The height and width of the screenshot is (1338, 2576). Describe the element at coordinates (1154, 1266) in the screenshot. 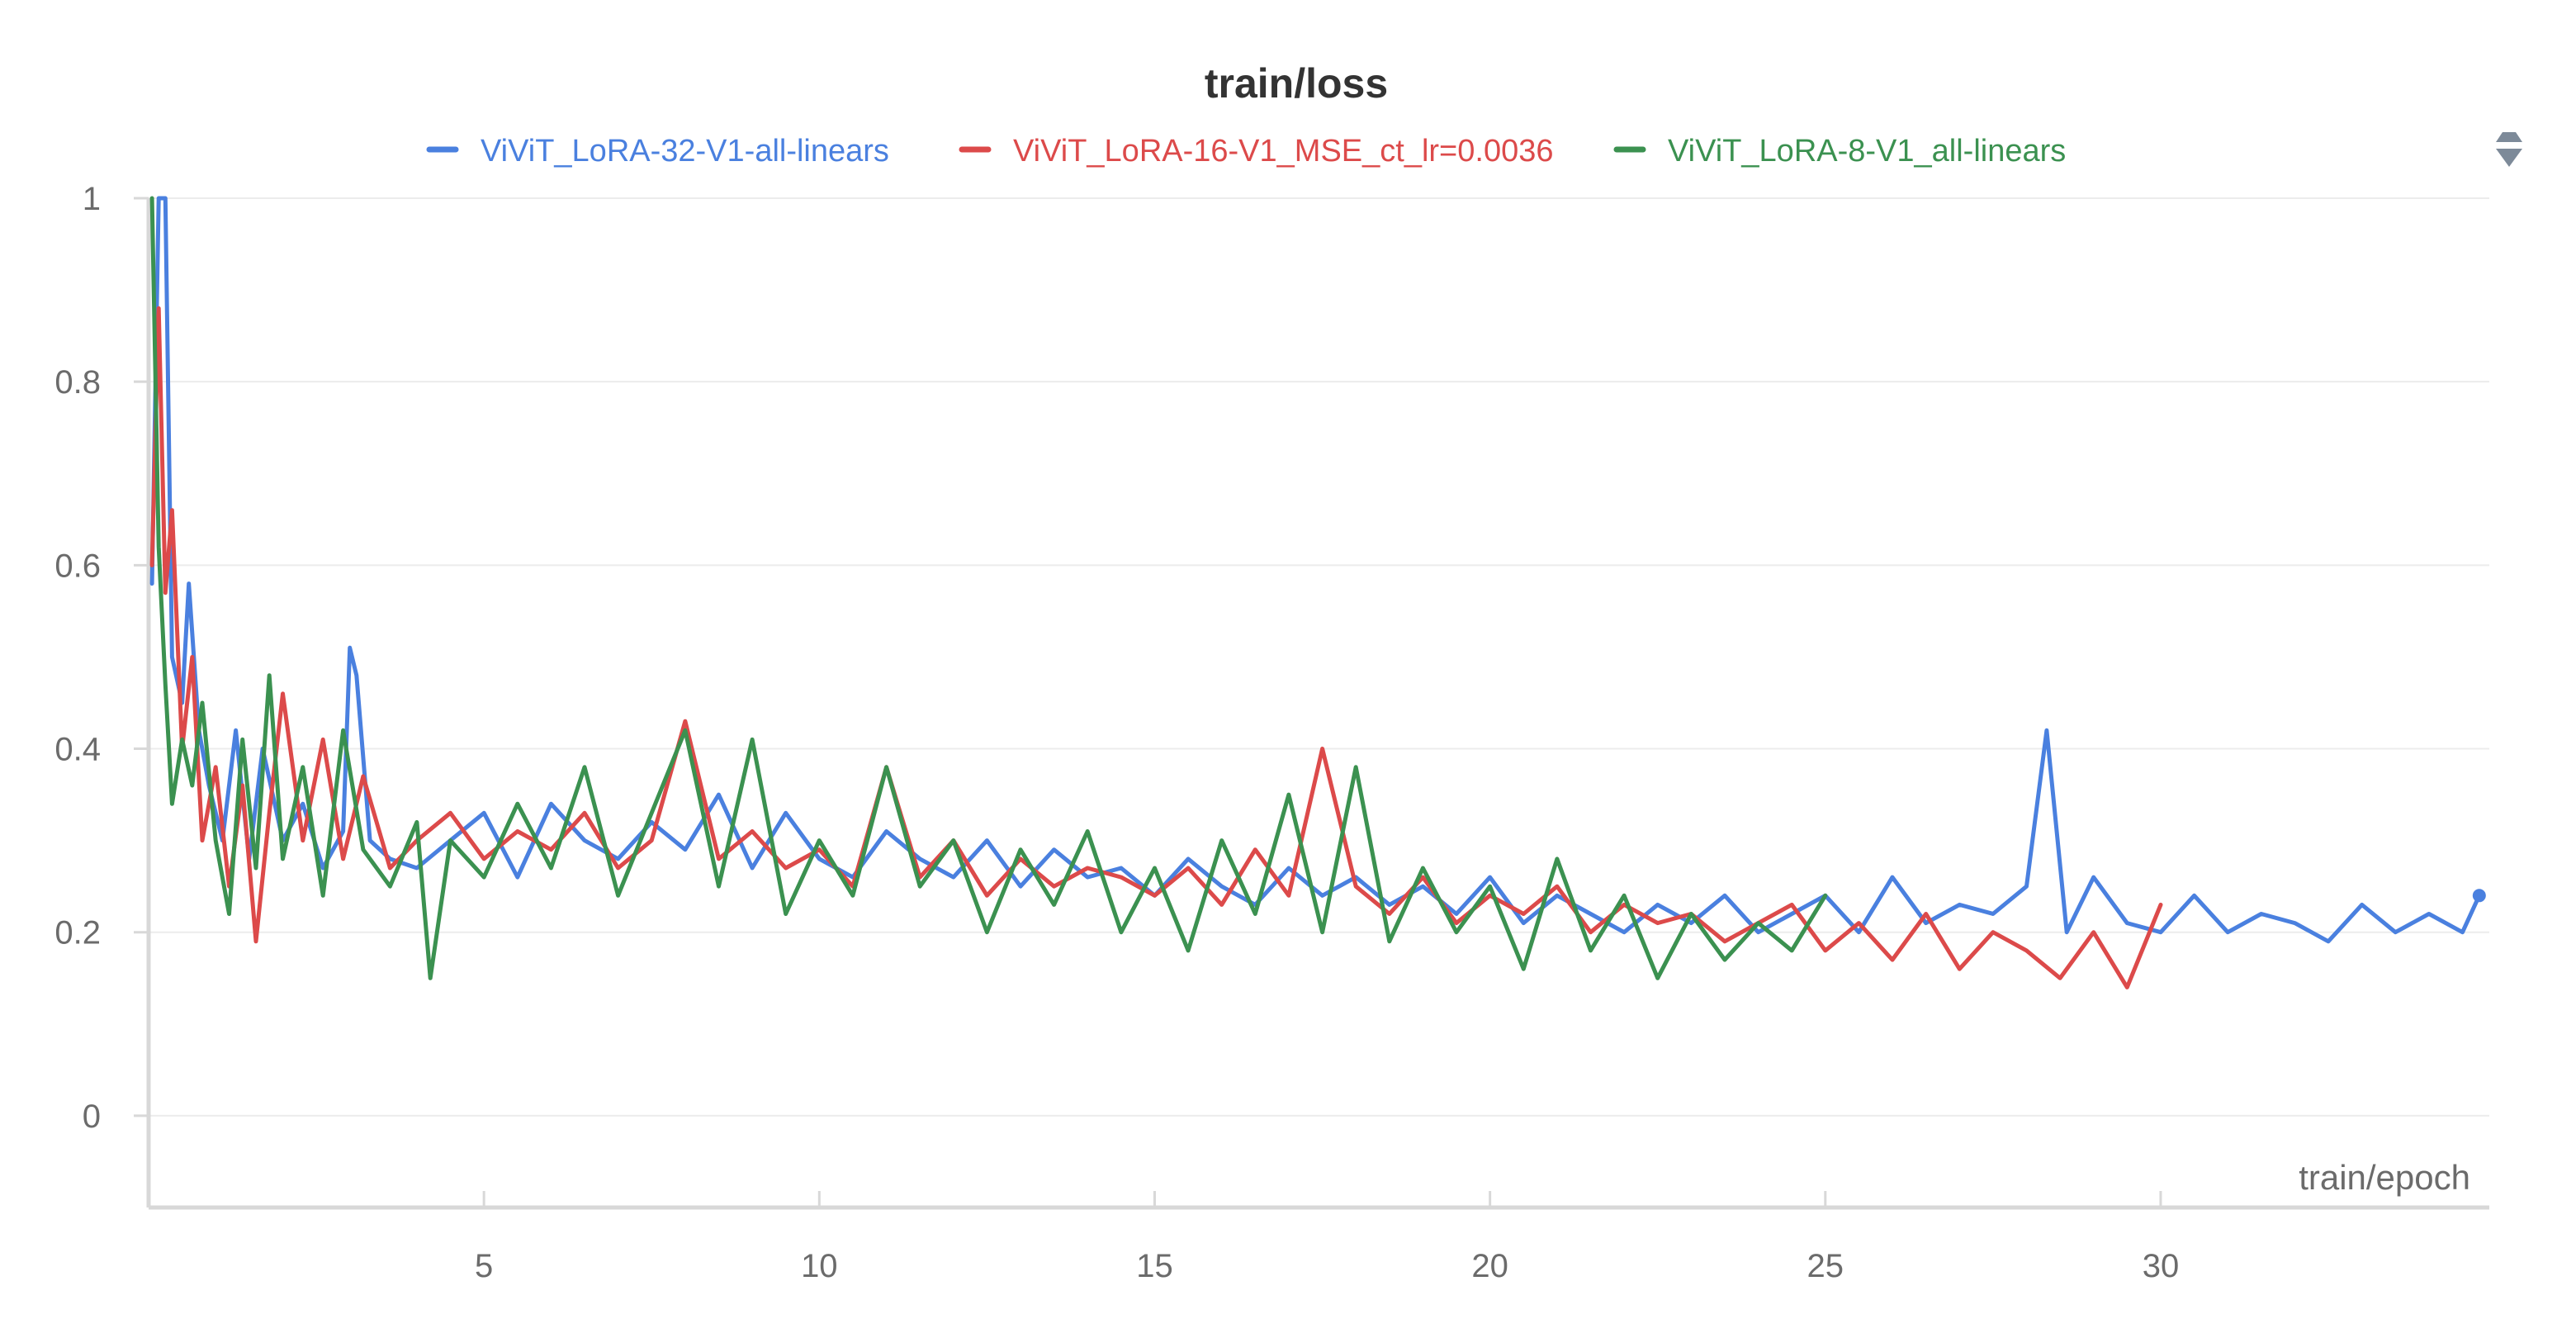

I see `x-tick-label-2: 15` at that location.